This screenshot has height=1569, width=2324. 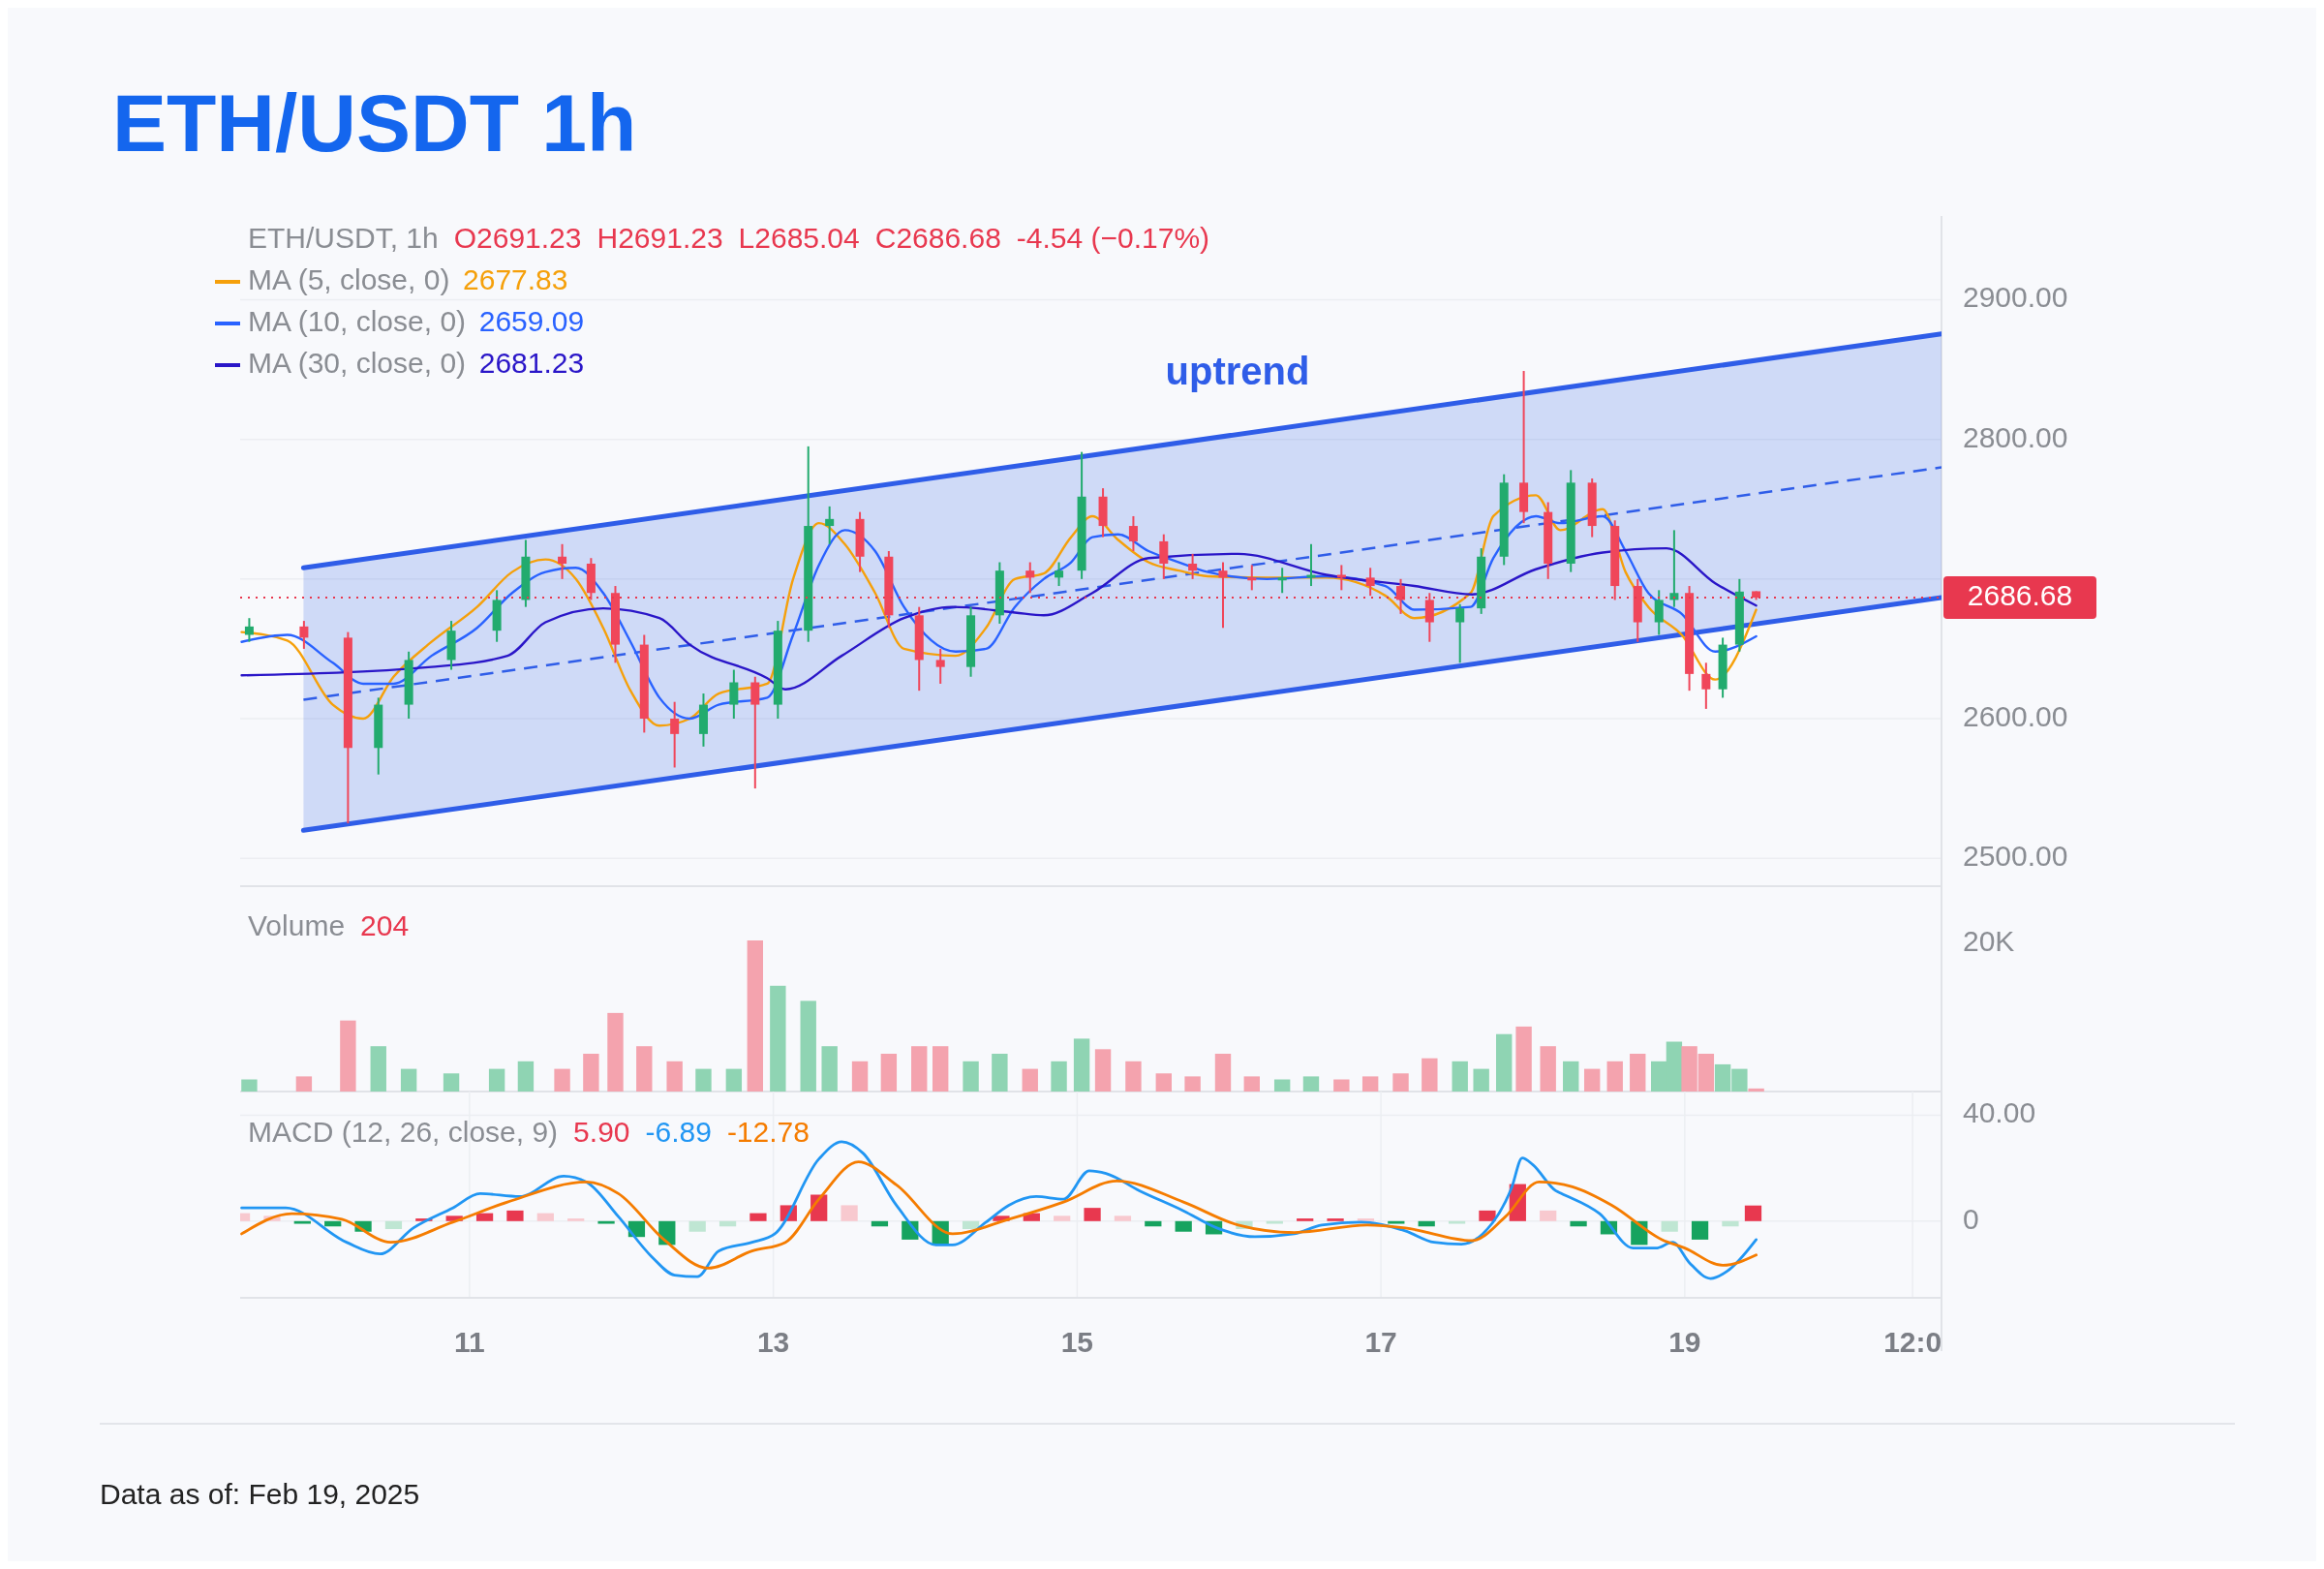 What do you see at coordinates (532, 320) in the screenshot?
I see `annotation: 2659.09` at bounding box center [532, 320].